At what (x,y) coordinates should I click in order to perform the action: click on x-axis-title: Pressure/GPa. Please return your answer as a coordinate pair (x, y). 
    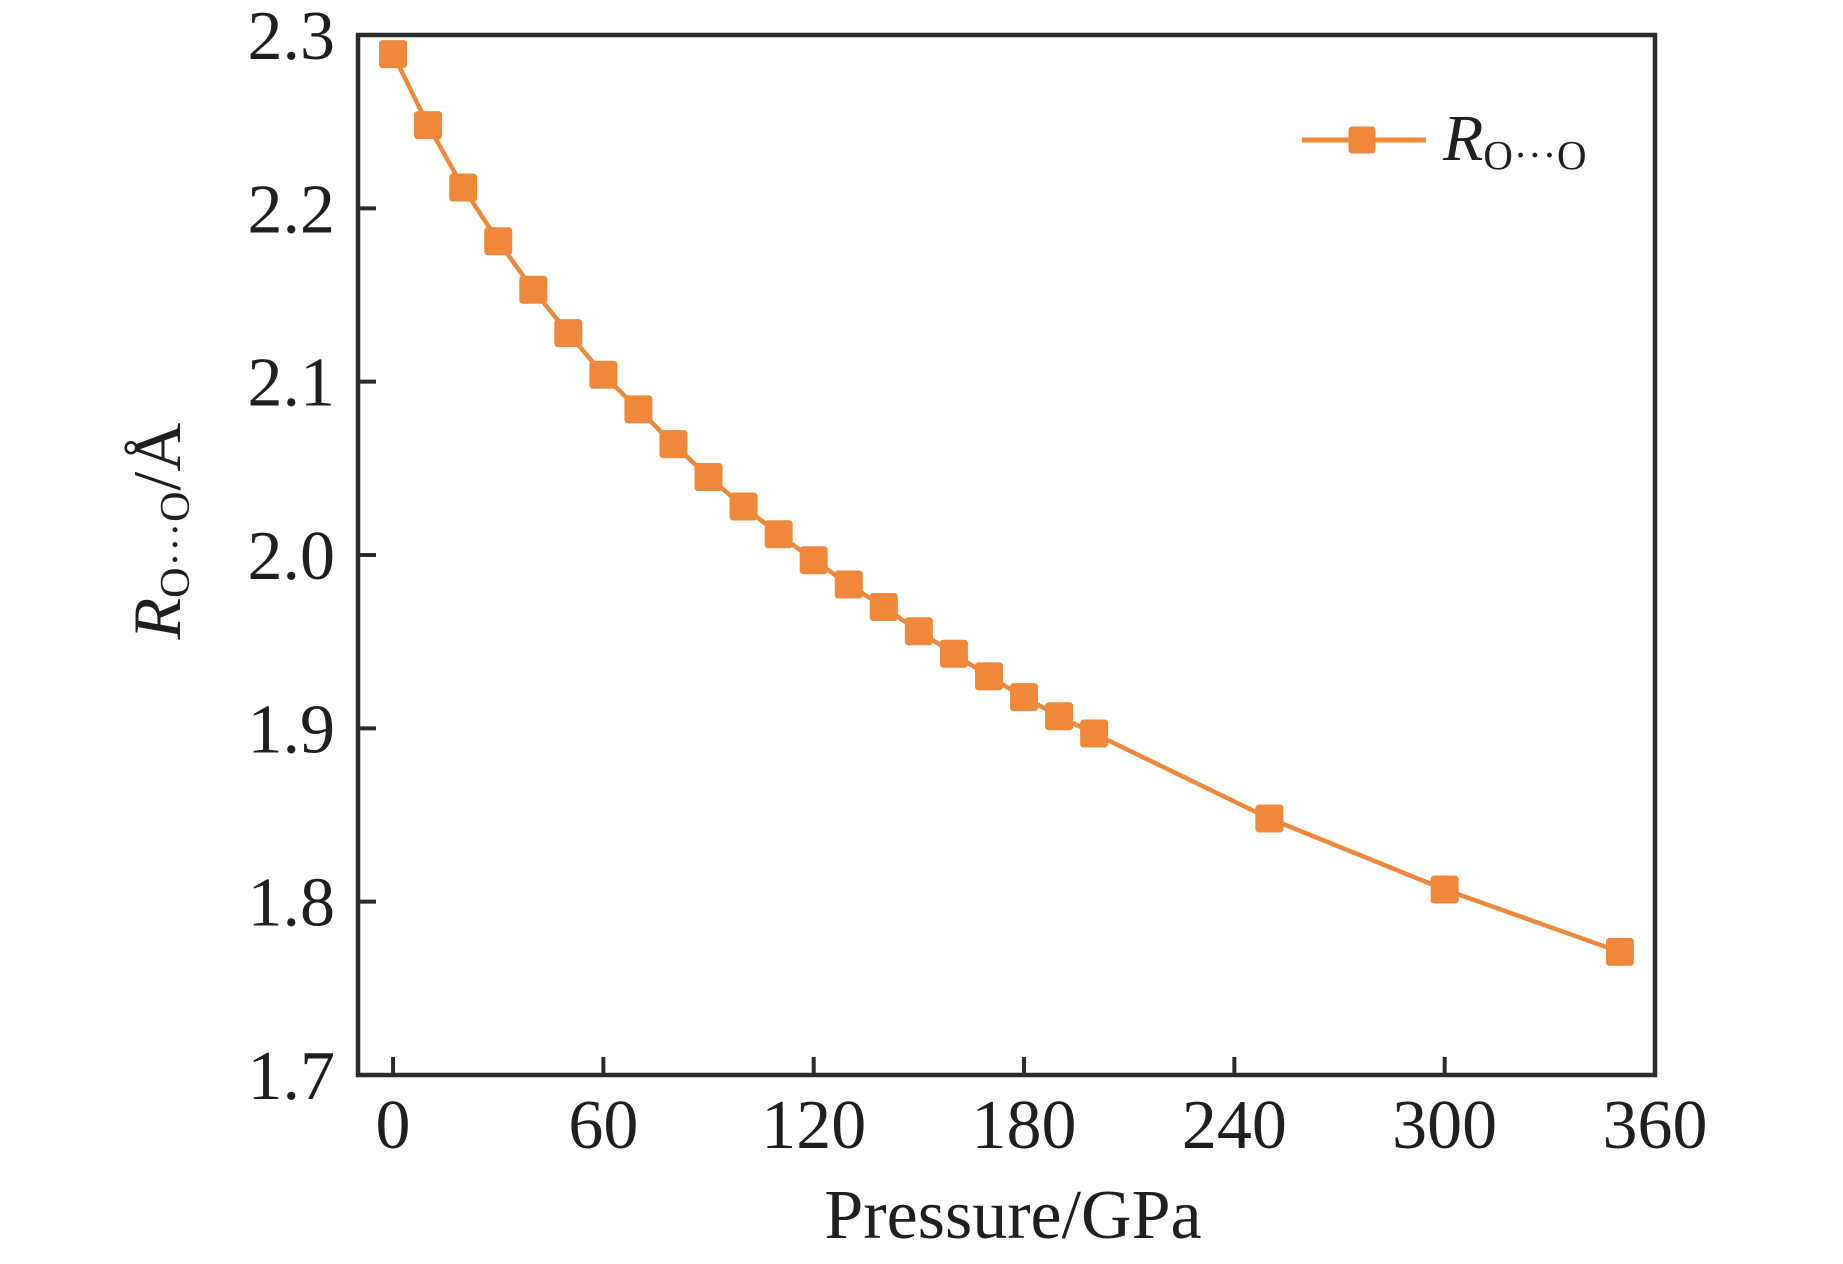
    Looking at the image, I should click on (1013, 1215).